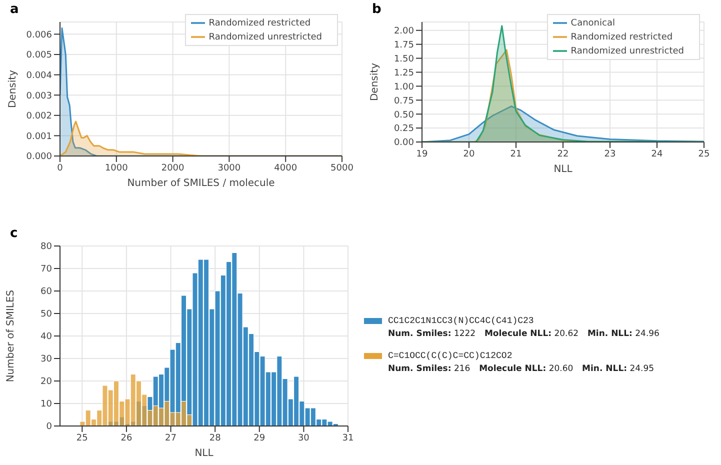 The image size is (721, 465). Describe the element at coordinates (201, 183) in the screenshot. I see `x-axis-title: Number of SMILES / molecule` at that location.